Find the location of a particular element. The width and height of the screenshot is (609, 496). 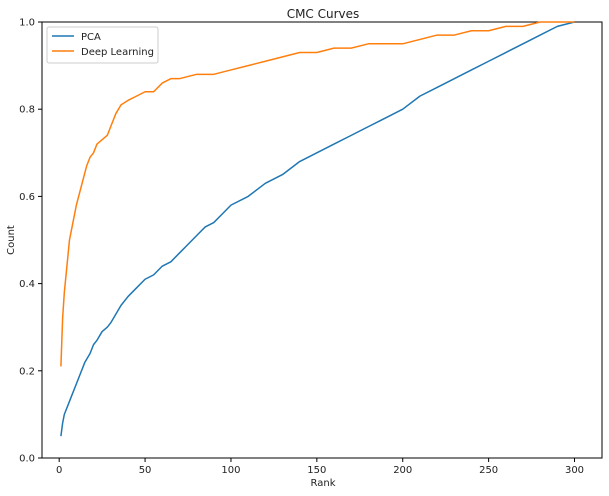

x-tick-label: 300 is located at coordinates (574, 470).